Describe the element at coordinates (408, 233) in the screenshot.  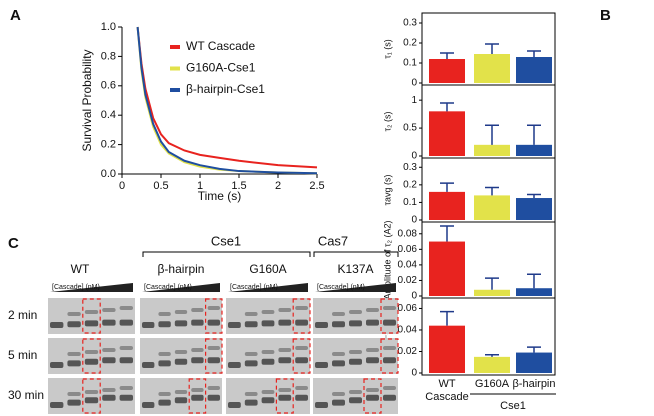
I see `y-tick-label: 0.08` at that location.